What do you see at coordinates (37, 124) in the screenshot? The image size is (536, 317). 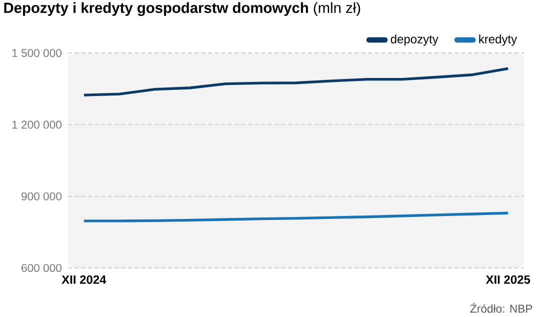 I see `y-tick-label: 1 200 000` at bounding box center [37, 124].